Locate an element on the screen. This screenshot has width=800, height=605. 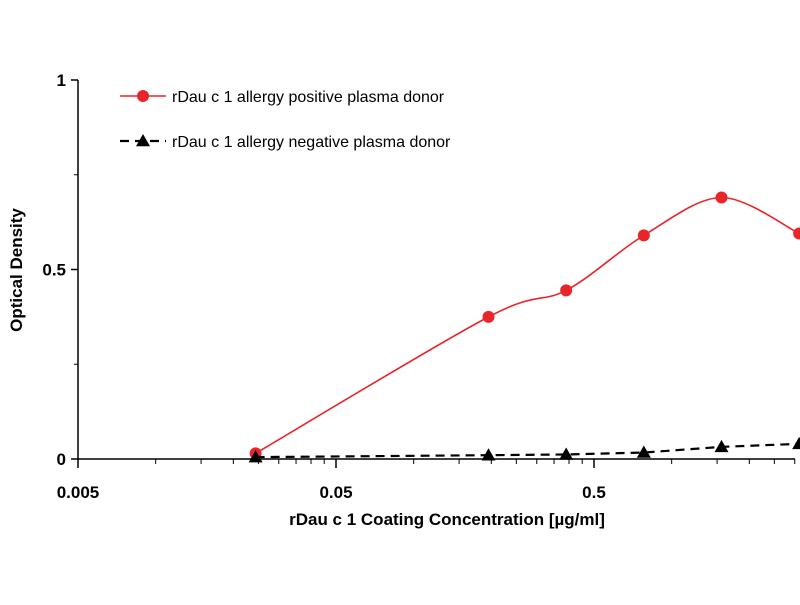
x-tick-label: 0.05 is located at coordinates (335, 492).